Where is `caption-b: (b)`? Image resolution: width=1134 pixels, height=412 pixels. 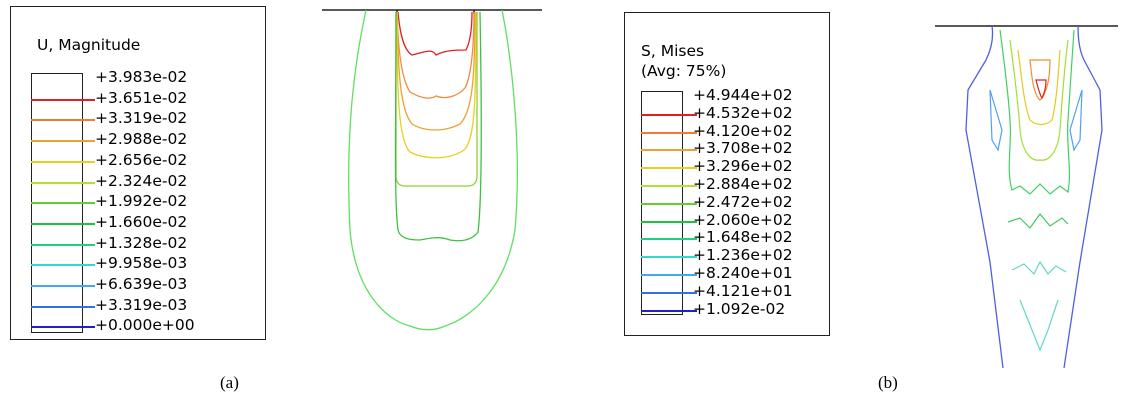 caption-b: (b) is located at coordinates (888, 382).